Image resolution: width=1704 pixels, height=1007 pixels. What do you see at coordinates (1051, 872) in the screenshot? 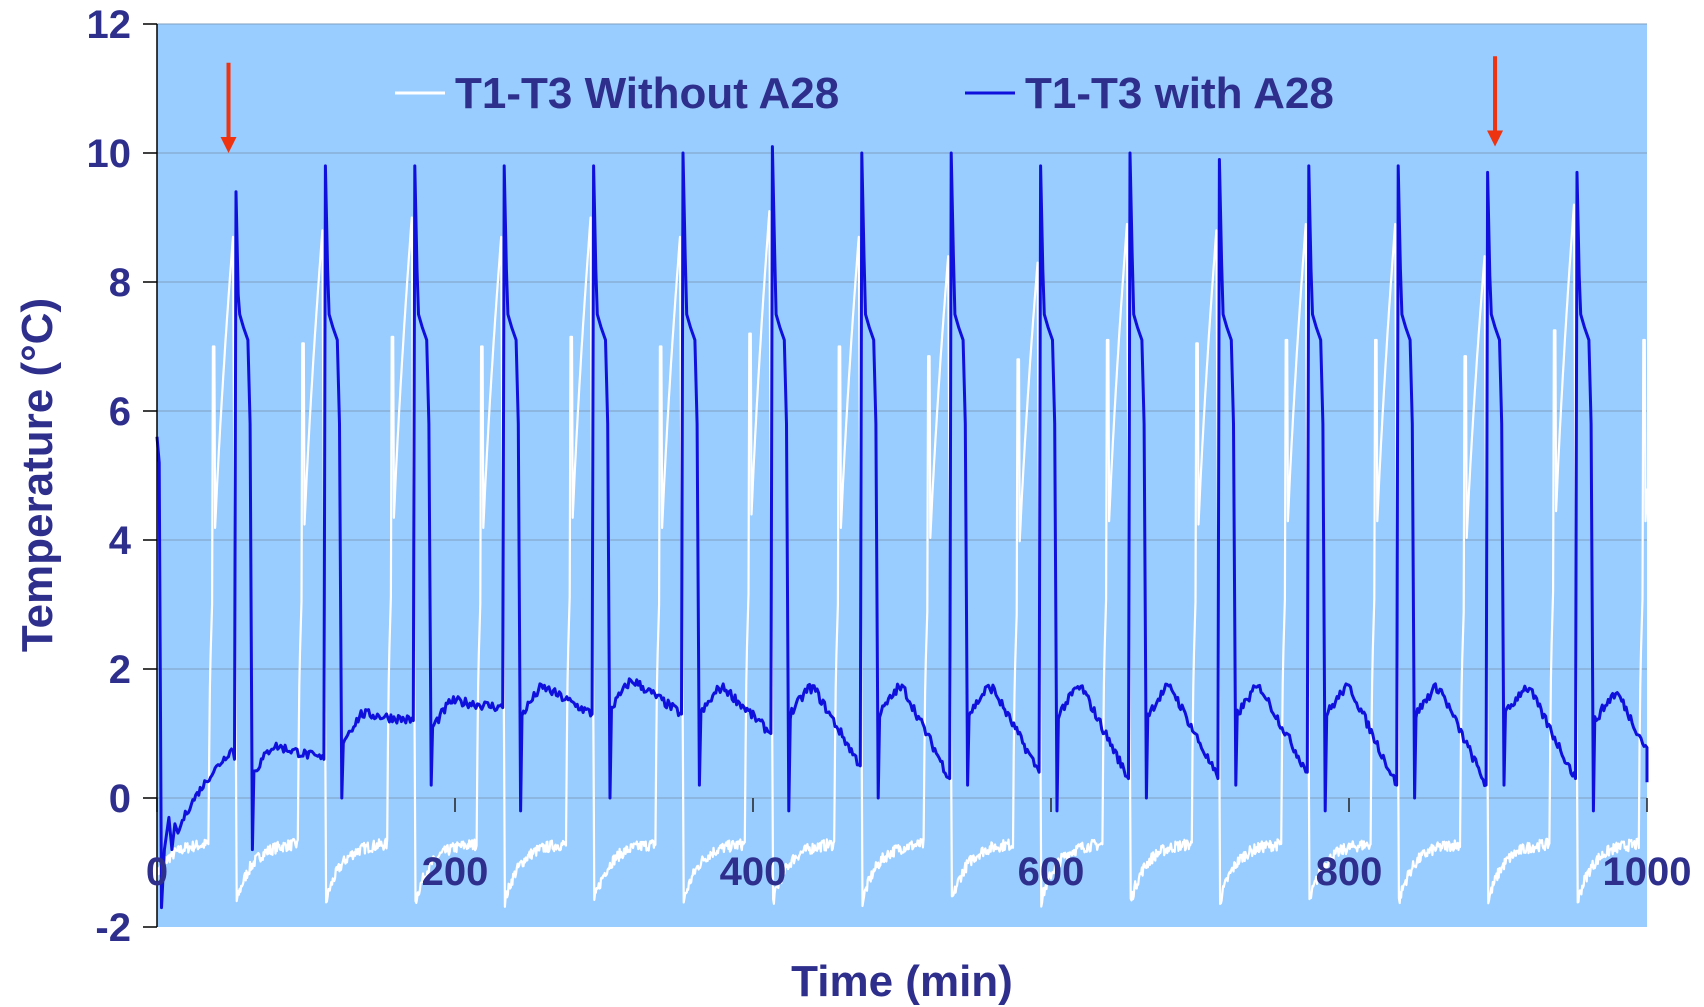
I see `x-tick-label-600: 600` at bounding box center [1051, 872].